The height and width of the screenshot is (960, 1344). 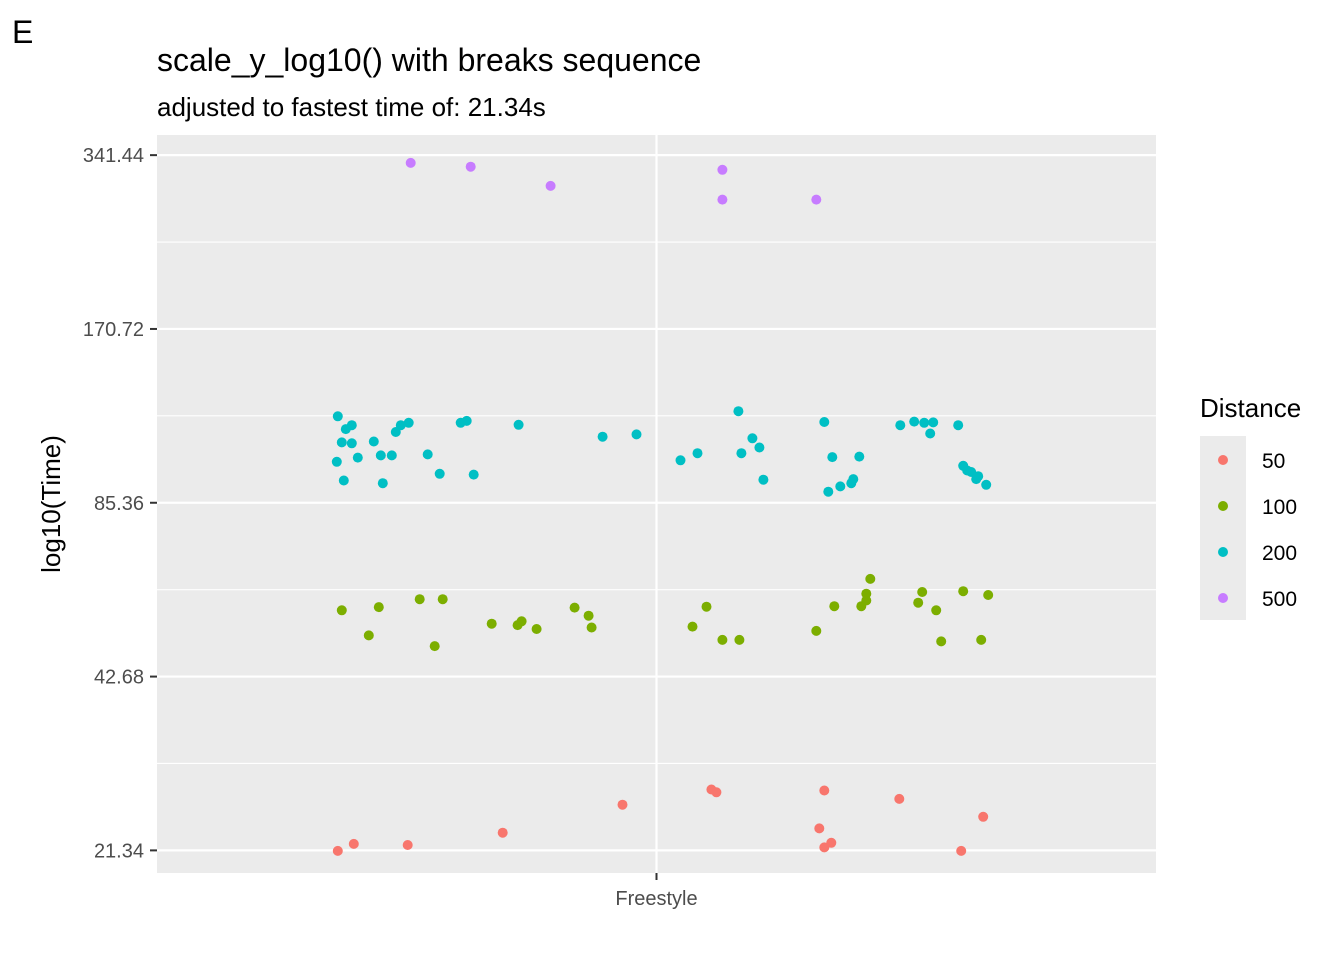 I want to click on chart-title: scale_y_log10() with breaks sequence, so click(x=429, y=60).